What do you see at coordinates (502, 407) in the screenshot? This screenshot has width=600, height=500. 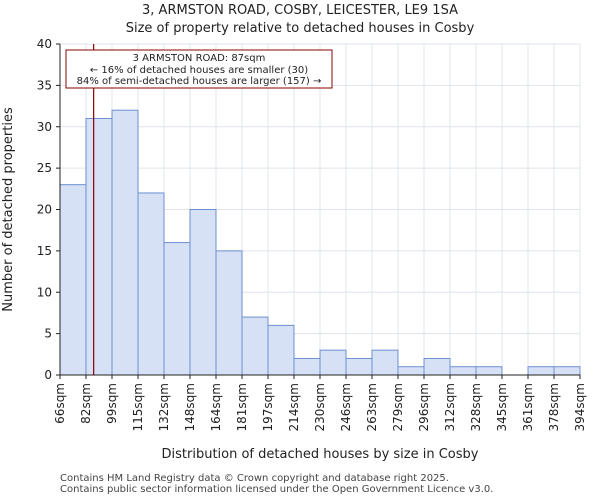 I see `x-tick-label: 345sqm` at bounding box center [502, 407].